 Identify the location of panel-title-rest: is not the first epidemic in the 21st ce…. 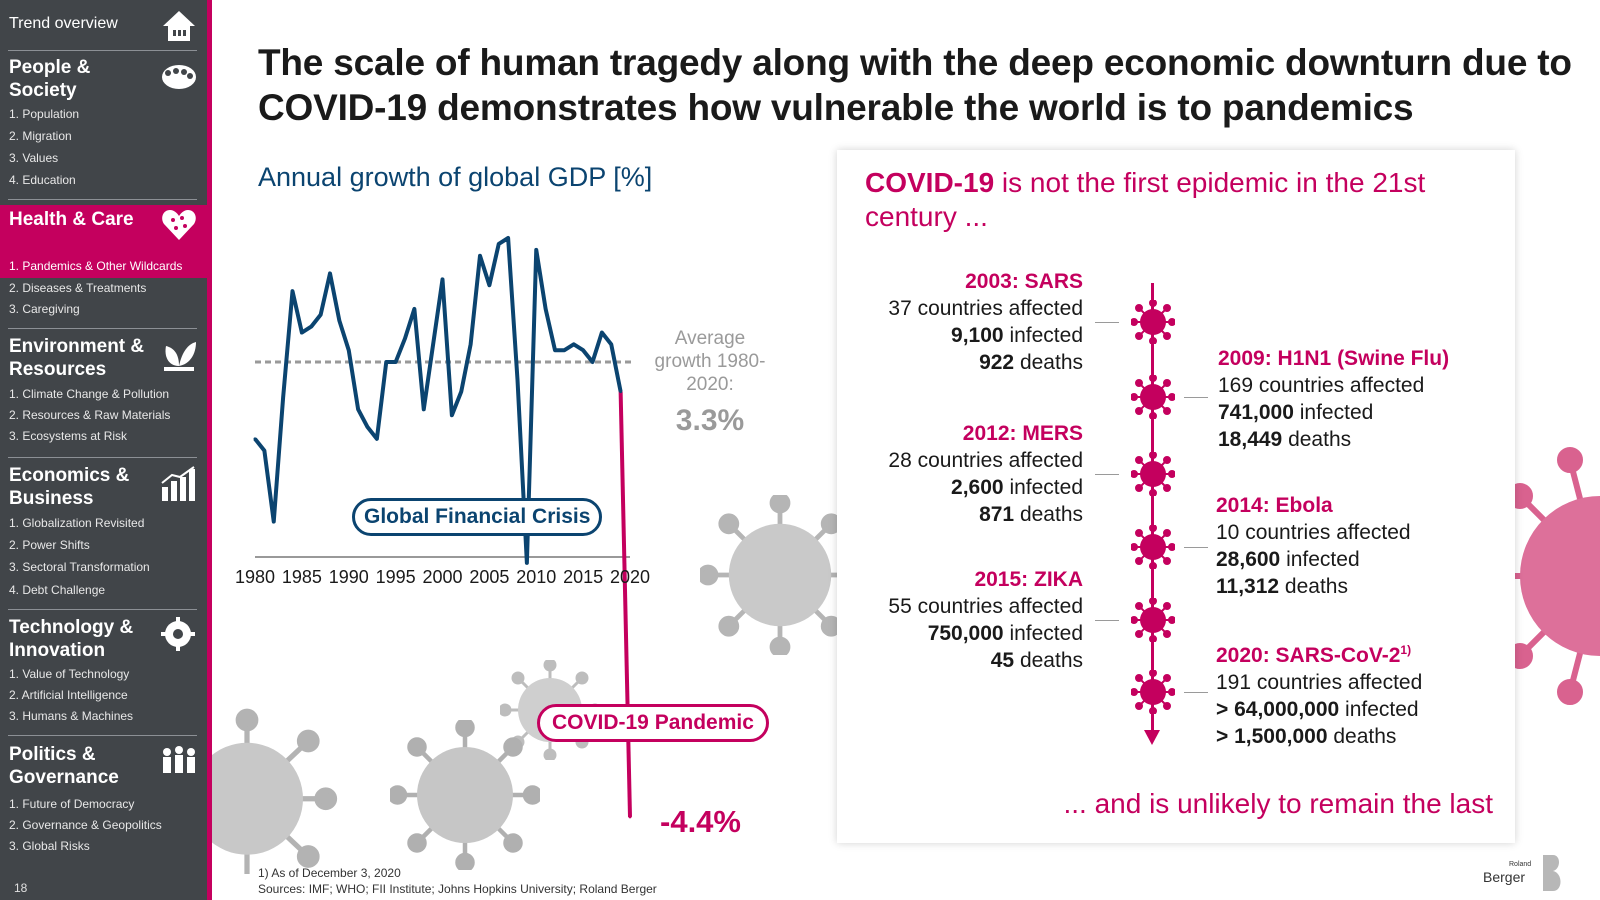
(1145, 199).